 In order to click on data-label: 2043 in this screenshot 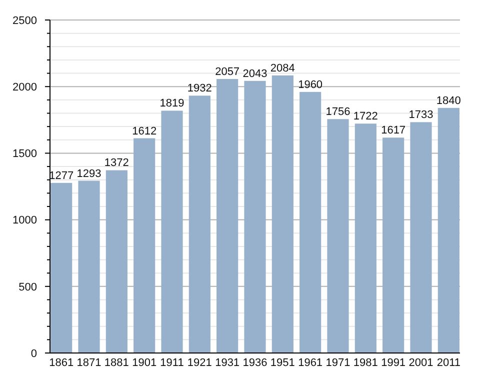, I will do `click(255, 74)`.